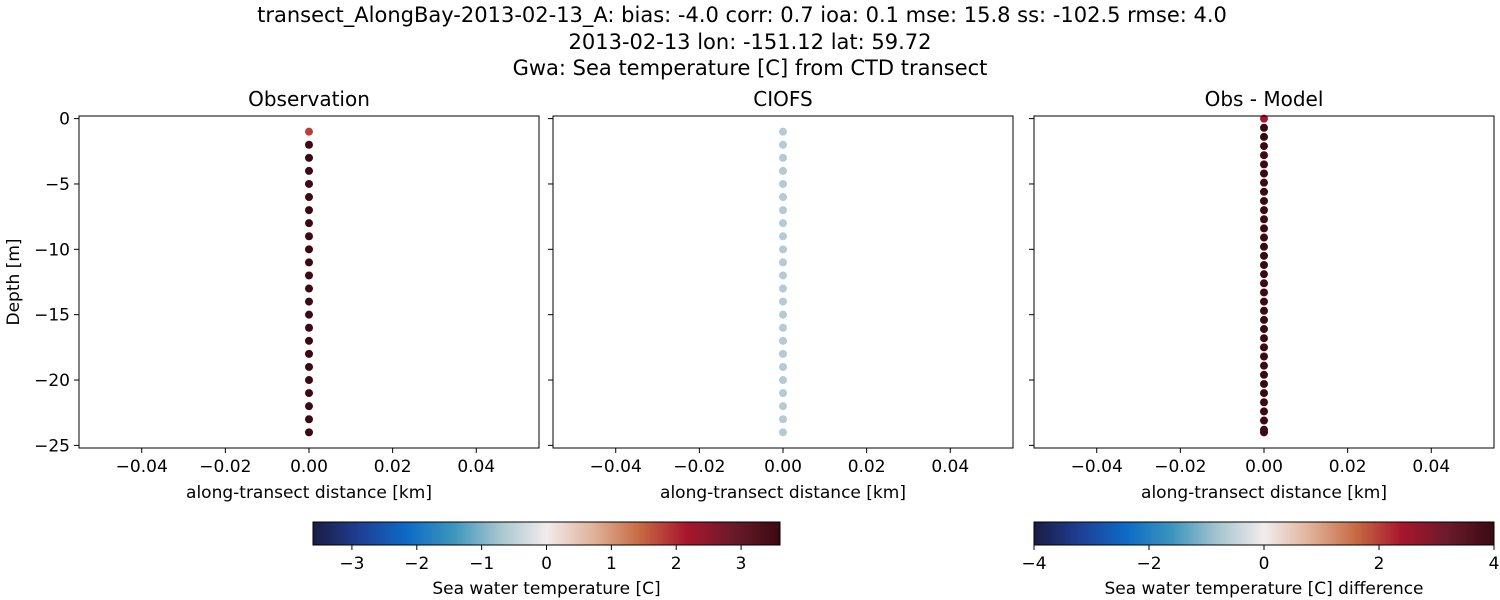 The width and height of the screenshot is (1500, 600). What do you see at coordinates (867, 467) in the screenshot?
I see `x-tick-label: 0.02` at bounding box center [867, 467].